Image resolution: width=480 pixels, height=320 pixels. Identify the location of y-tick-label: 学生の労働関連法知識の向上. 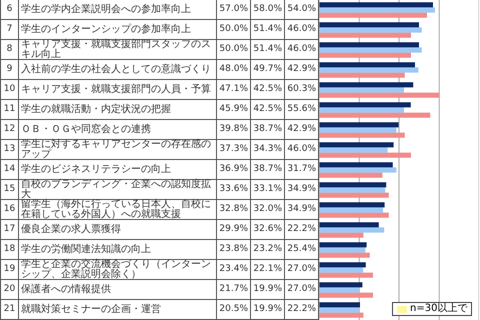
(117, 249).